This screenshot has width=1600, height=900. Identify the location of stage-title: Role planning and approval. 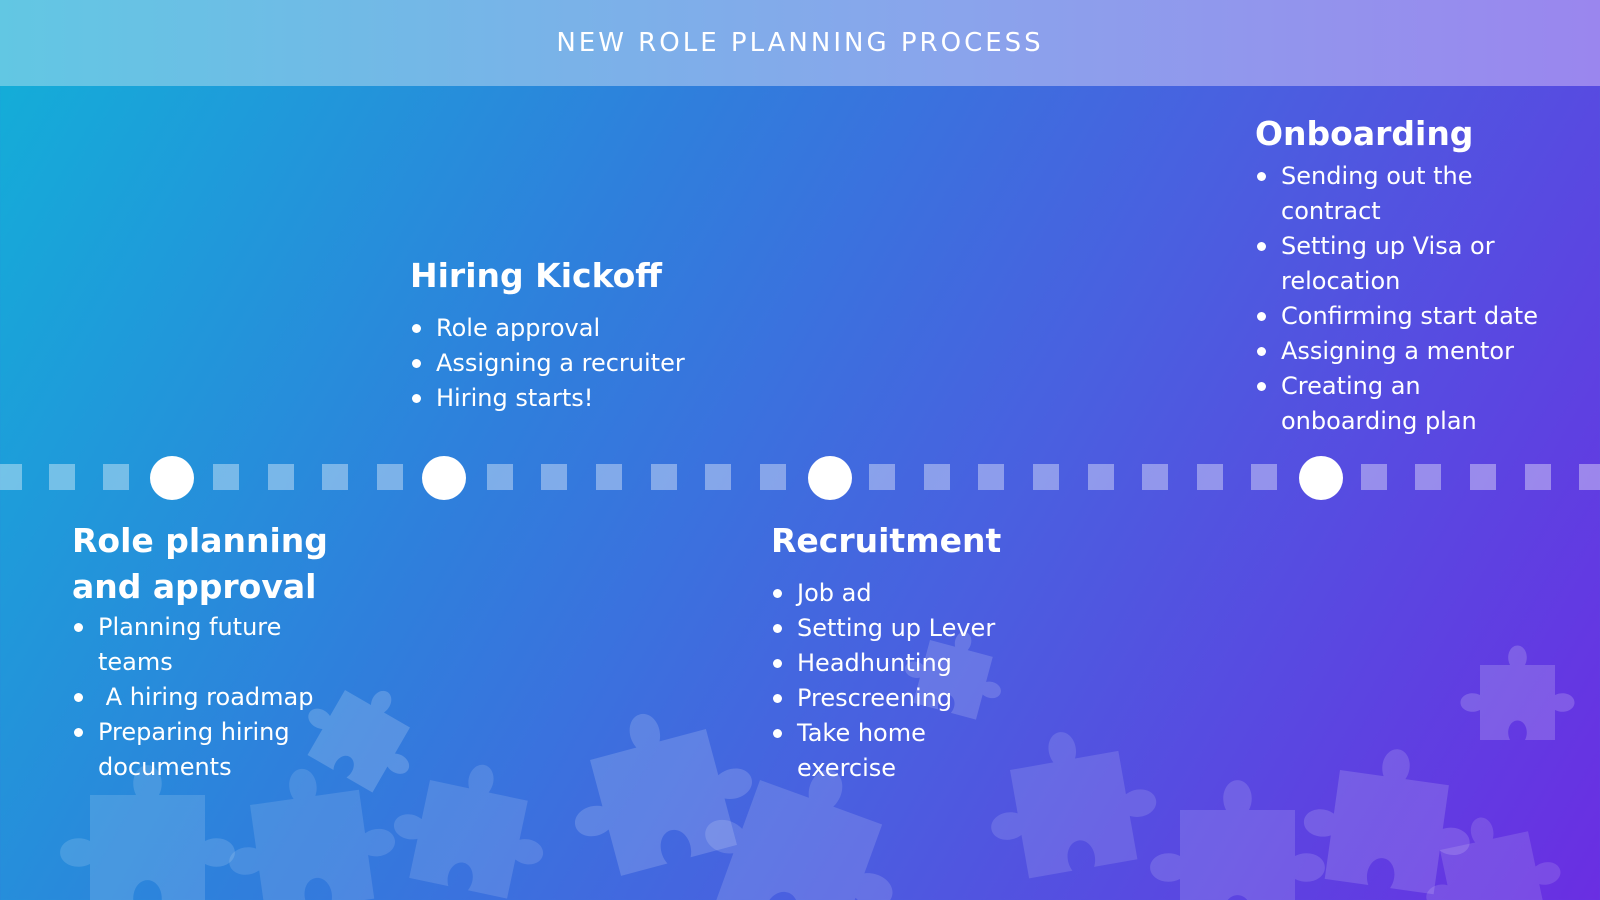
(217, 564).